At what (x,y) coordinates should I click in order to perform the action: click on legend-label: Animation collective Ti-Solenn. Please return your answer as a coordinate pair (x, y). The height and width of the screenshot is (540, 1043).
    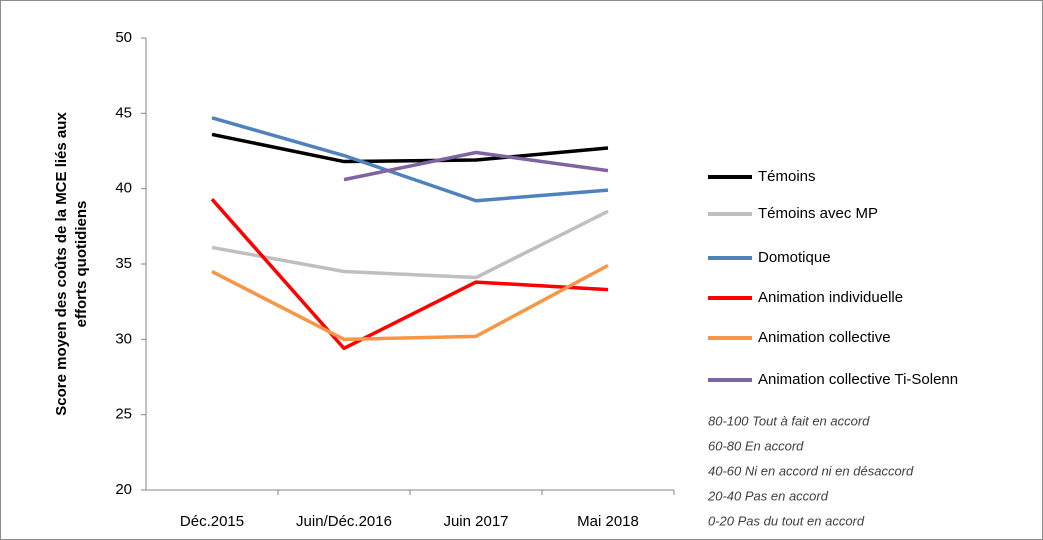
    Looking at the image, I should click on (858, 379).